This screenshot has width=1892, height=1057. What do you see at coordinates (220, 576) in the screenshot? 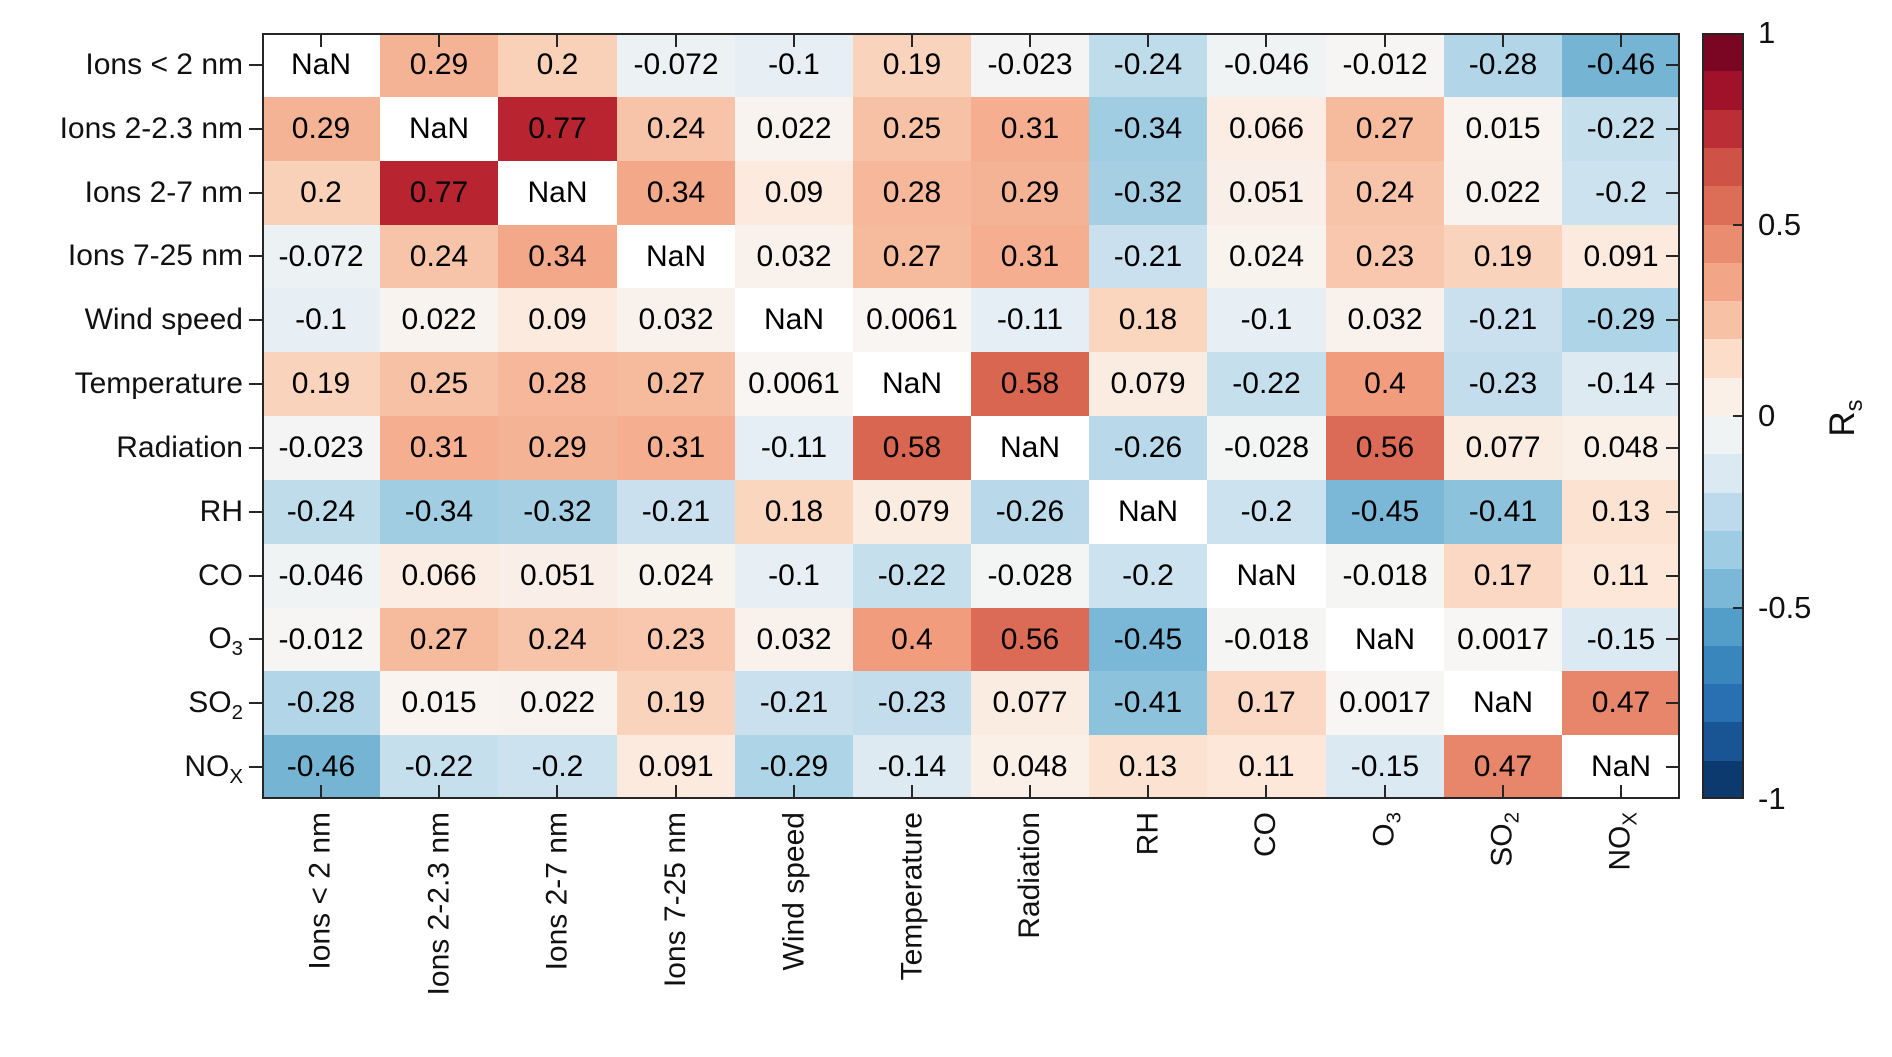
I see `row-label: CO` at bounding box center [220, 576].